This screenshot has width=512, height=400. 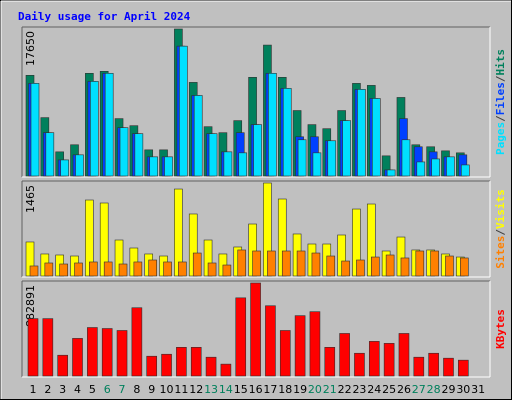 What do you see at coordinates (500, 102) in the screenshot?
I see `legend: Pages/Files/Hits` at bounding box center [500, 102].